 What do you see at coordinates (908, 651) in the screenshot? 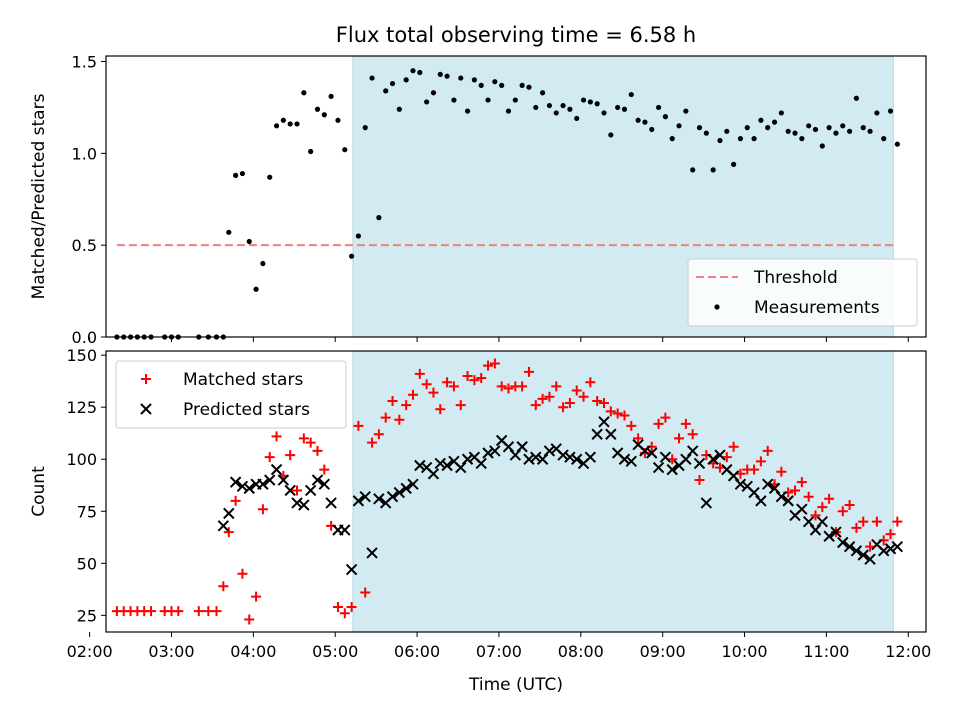
I see `x-tick-label: 12:00` at bounding box center [908, 651].